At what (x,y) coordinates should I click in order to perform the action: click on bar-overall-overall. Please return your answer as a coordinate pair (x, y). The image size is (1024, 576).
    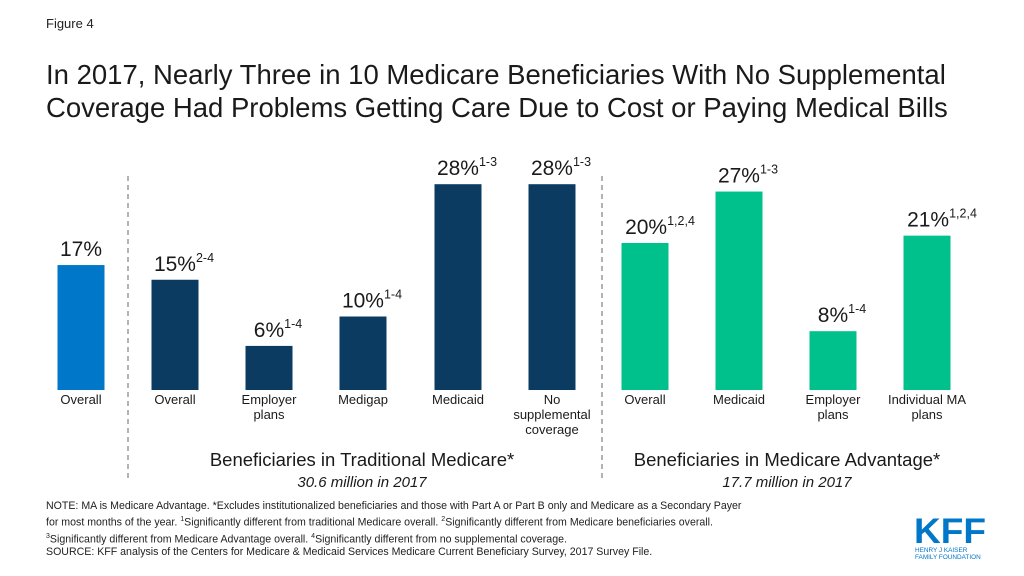
    Looking at the image, I should click on (81, 327).